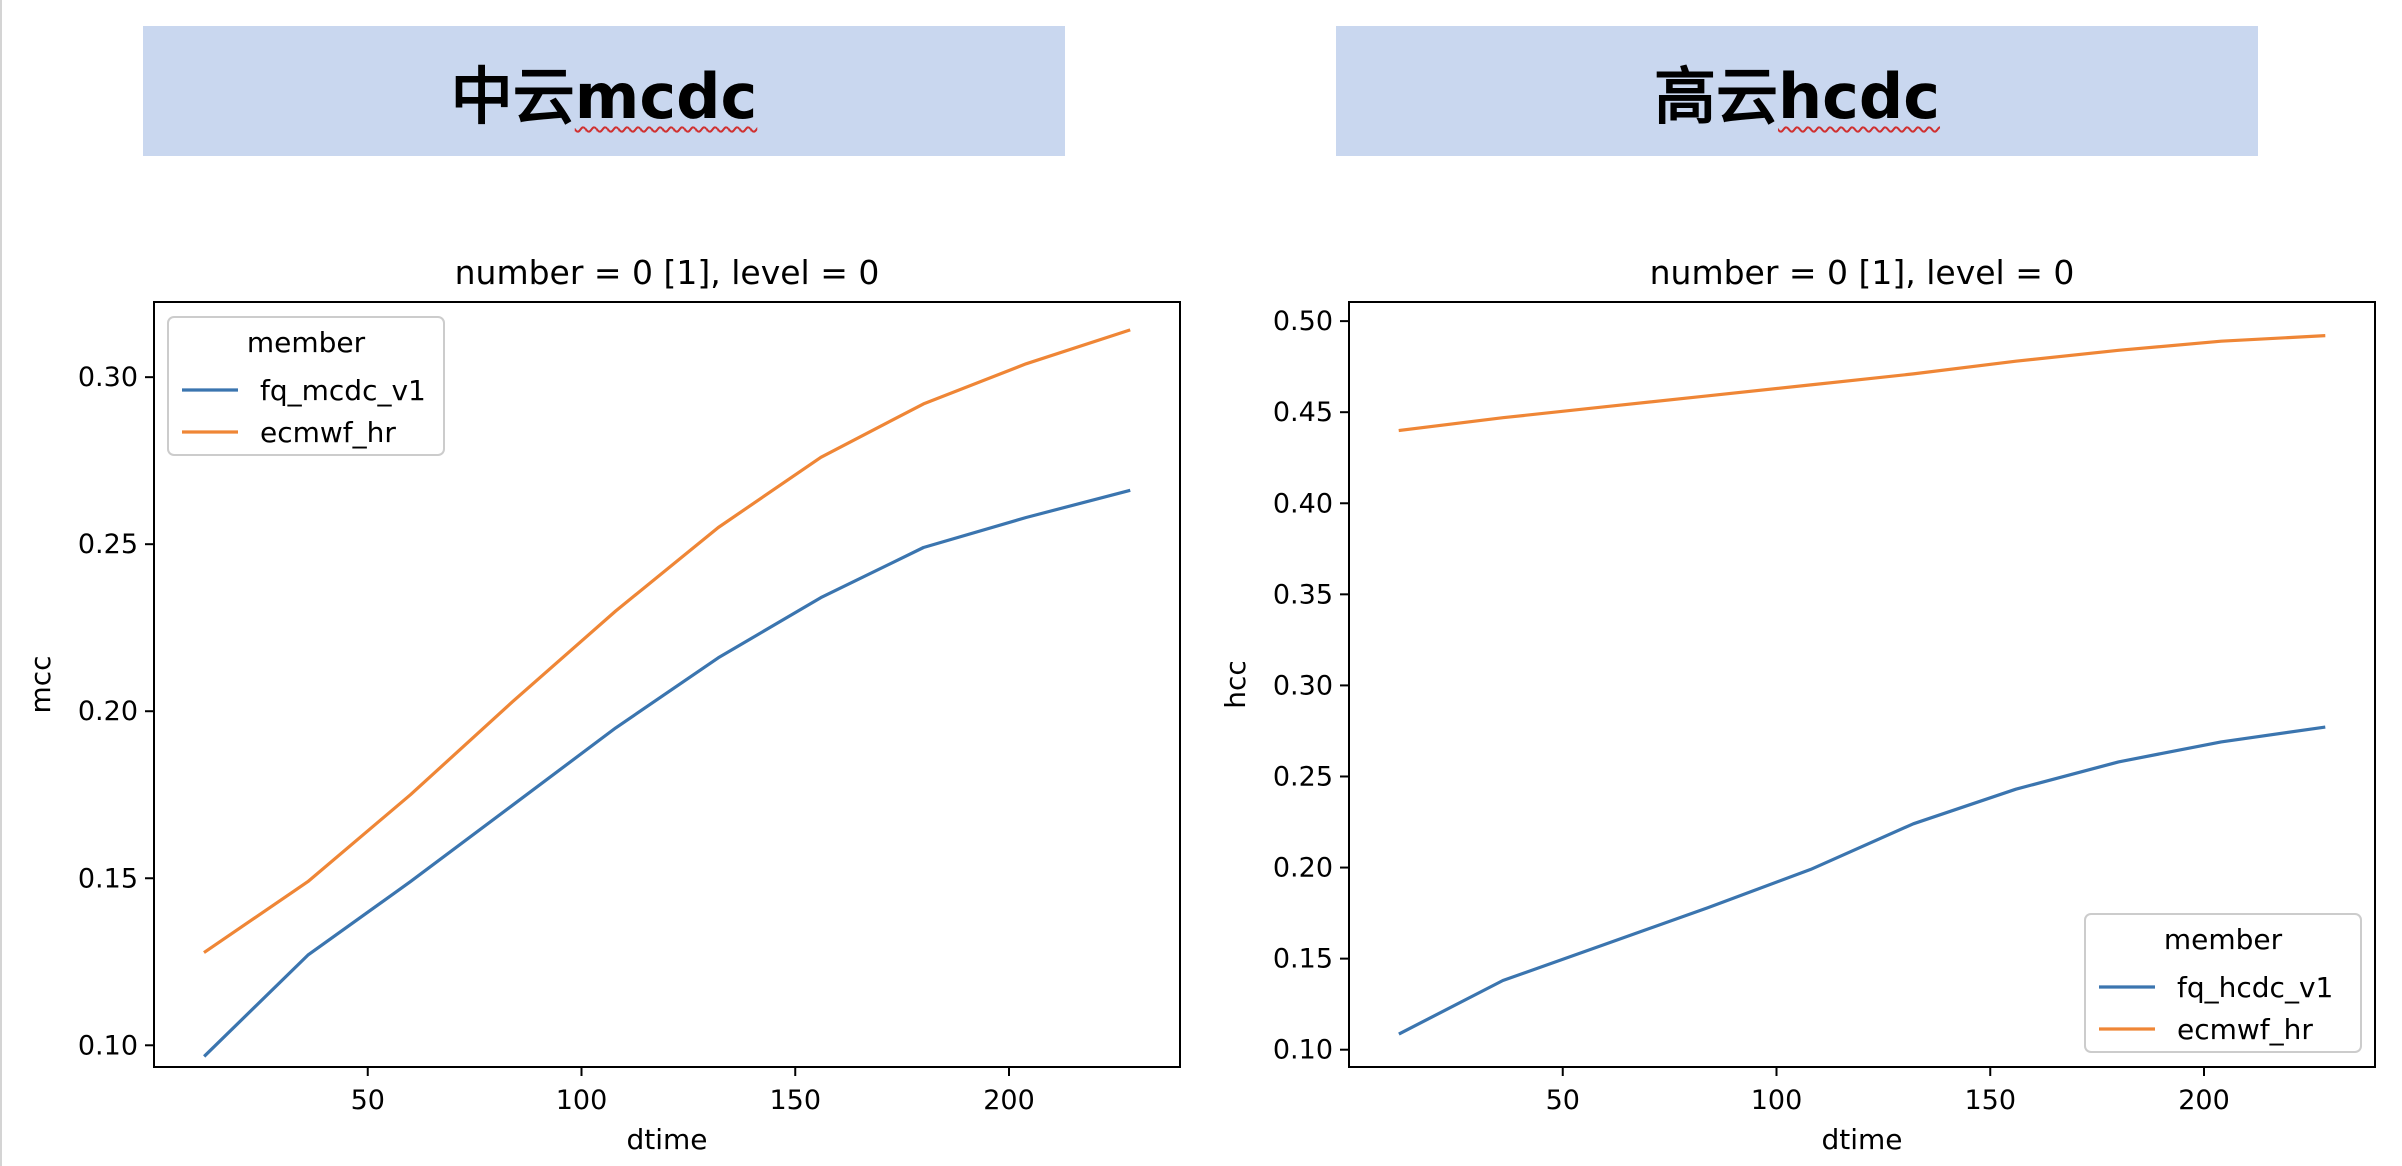 This screenshot has width=2402, height=1166. What do you see at coordinates (1303, 321) in the screenshot?
I see `y-tick-label: 0.50` at bounding box center [1303, 321].